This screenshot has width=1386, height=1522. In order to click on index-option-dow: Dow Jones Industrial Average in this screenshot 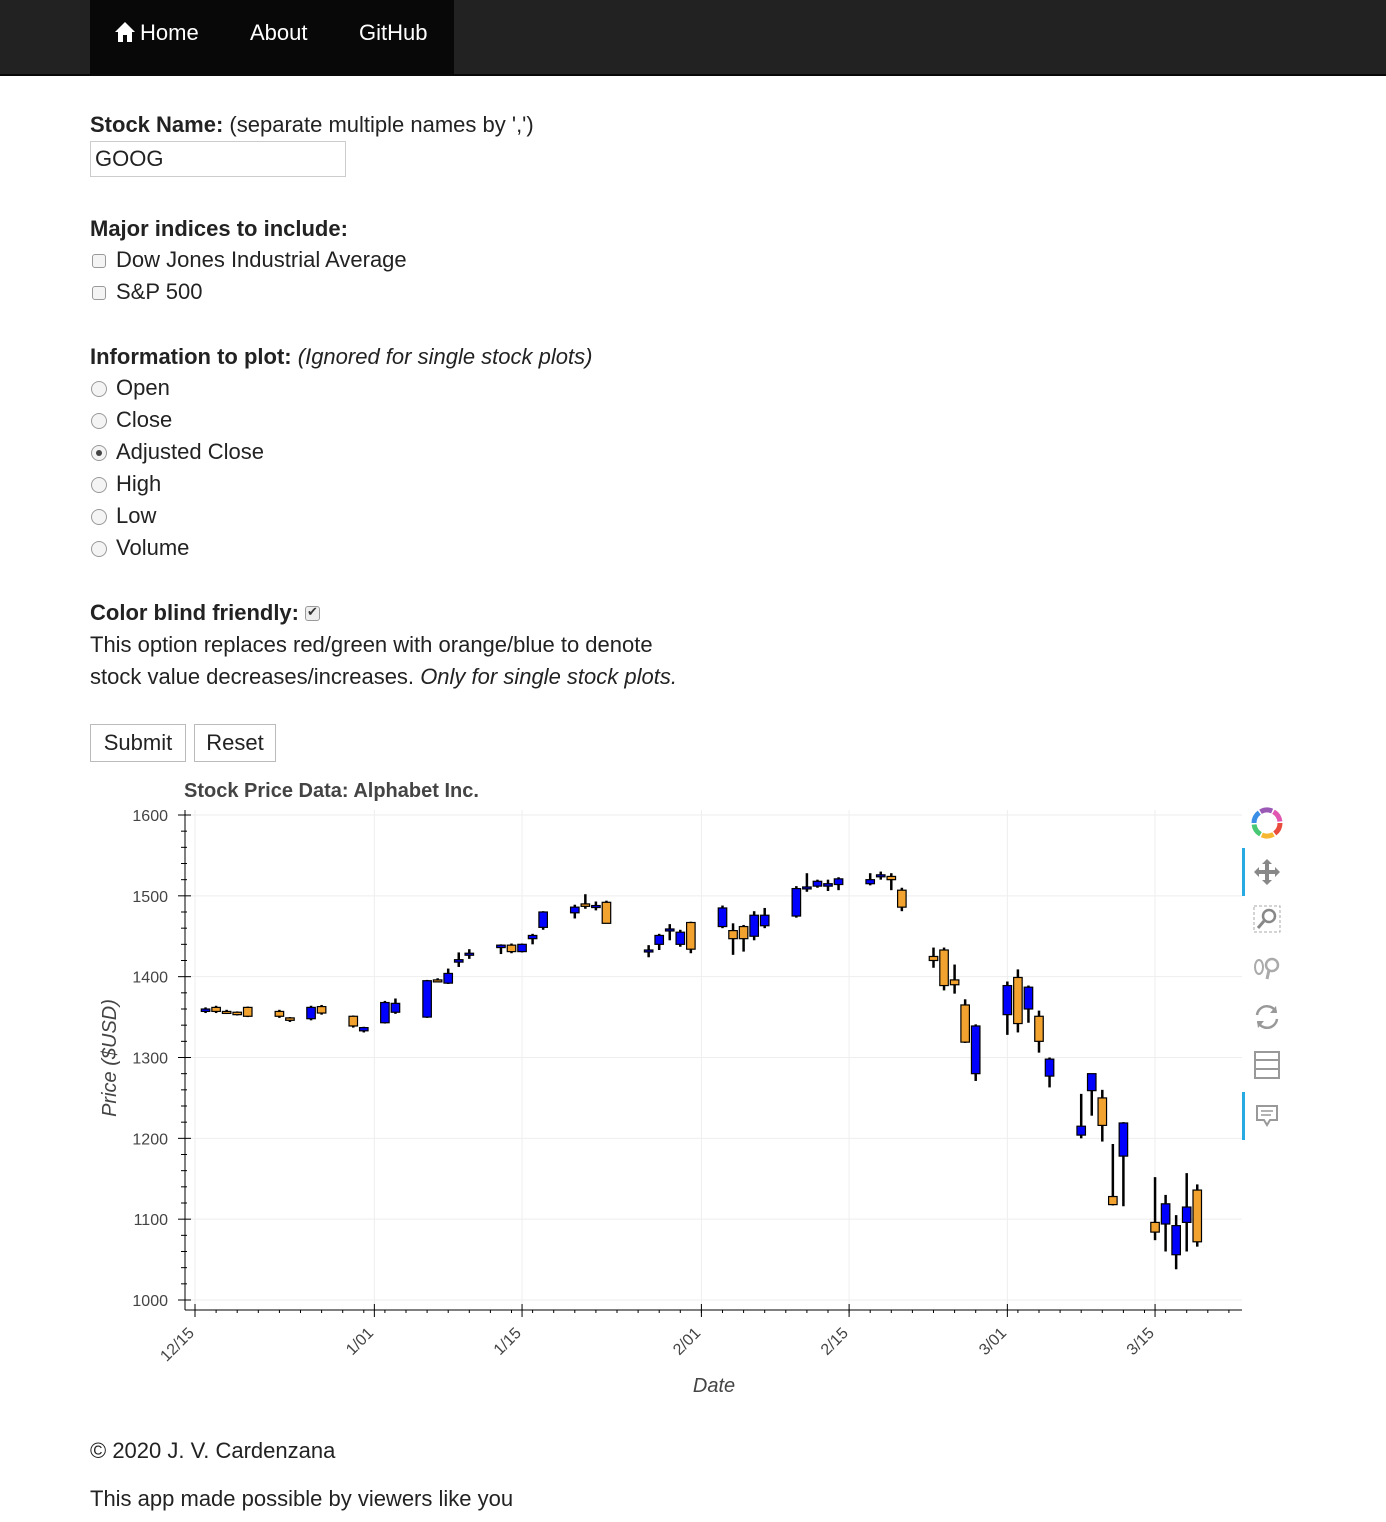, I will do `click(248, 260)`.